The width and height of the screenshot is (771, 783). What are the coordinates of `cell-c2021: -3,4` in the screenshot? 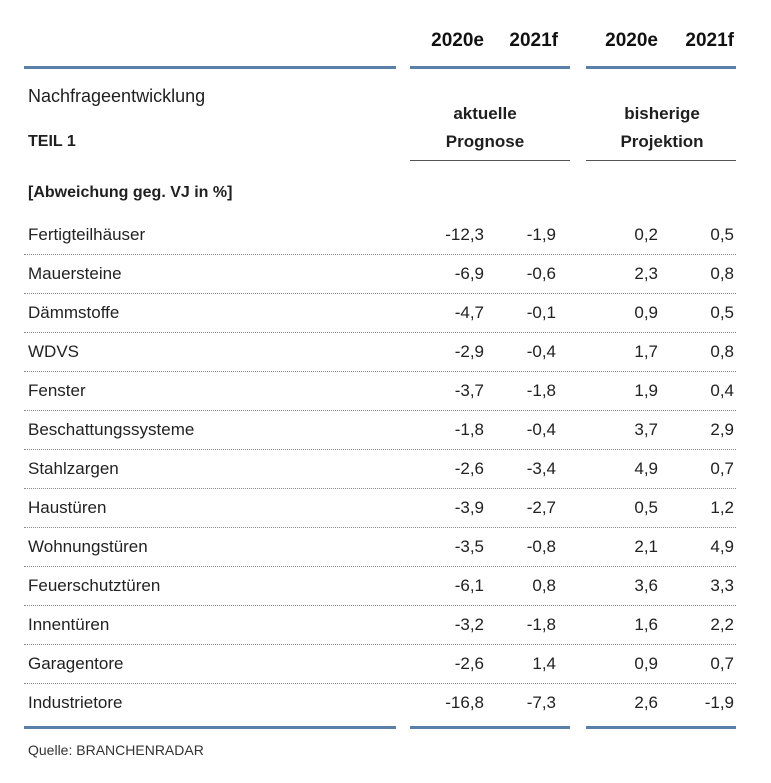 It's located at (541, 468).